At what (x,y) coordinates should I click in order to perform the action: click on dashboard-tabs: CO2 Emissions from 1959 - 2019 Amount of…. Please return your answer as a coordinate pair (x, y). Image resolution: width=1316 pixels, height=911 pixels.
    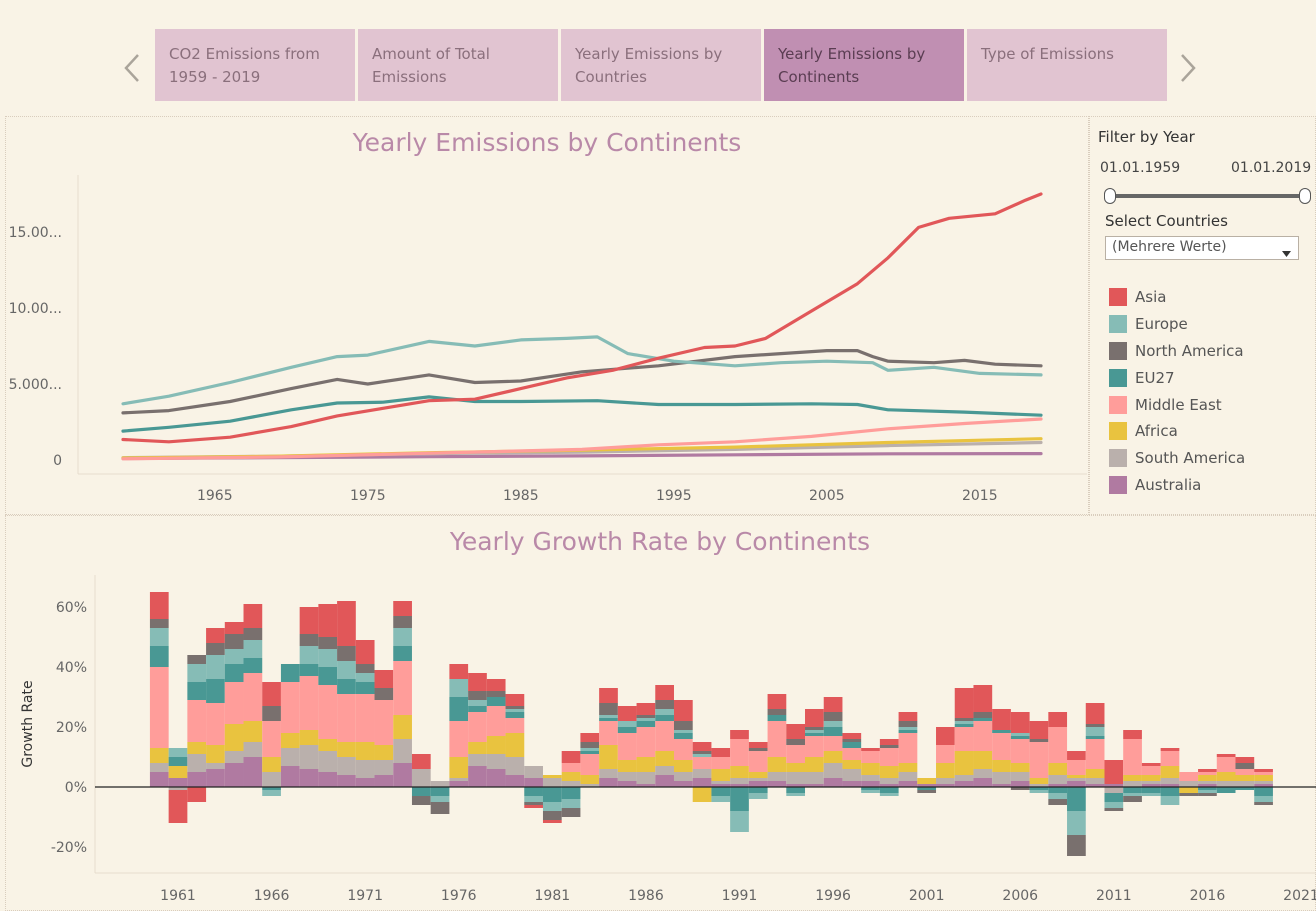
    Looking at the image, I should click on (661, 65).